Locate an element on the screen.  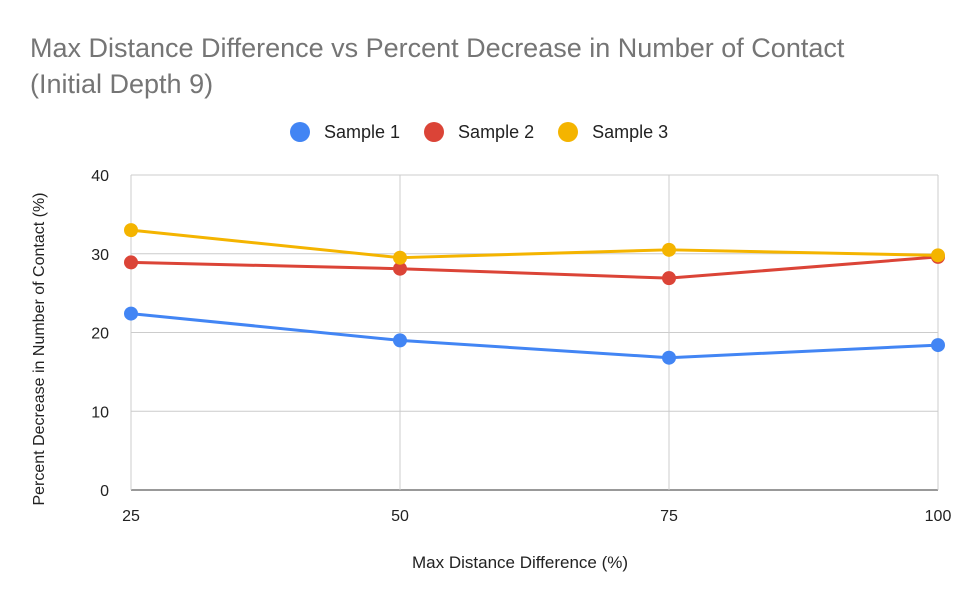
legend-label-sample-2: Sample 2 is located at coordinates (496, 131).